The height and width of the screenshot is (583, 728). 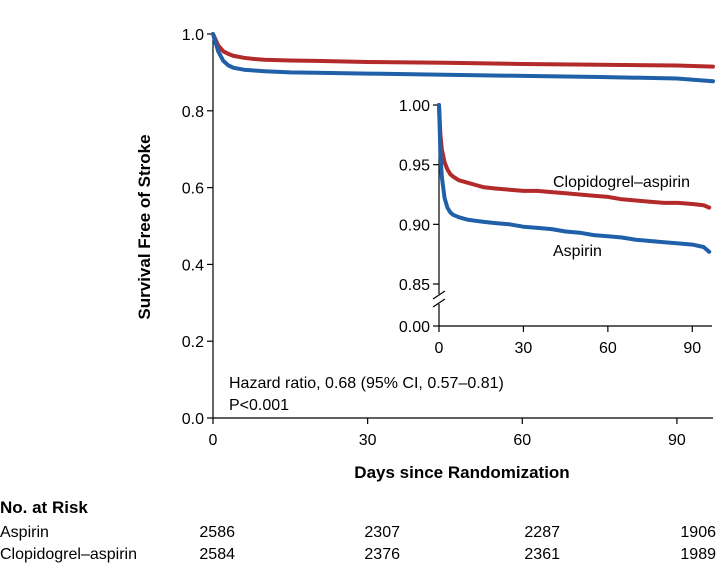 I want to click on inset-y-tick-label: 0.95, so click(x=414, y=166).